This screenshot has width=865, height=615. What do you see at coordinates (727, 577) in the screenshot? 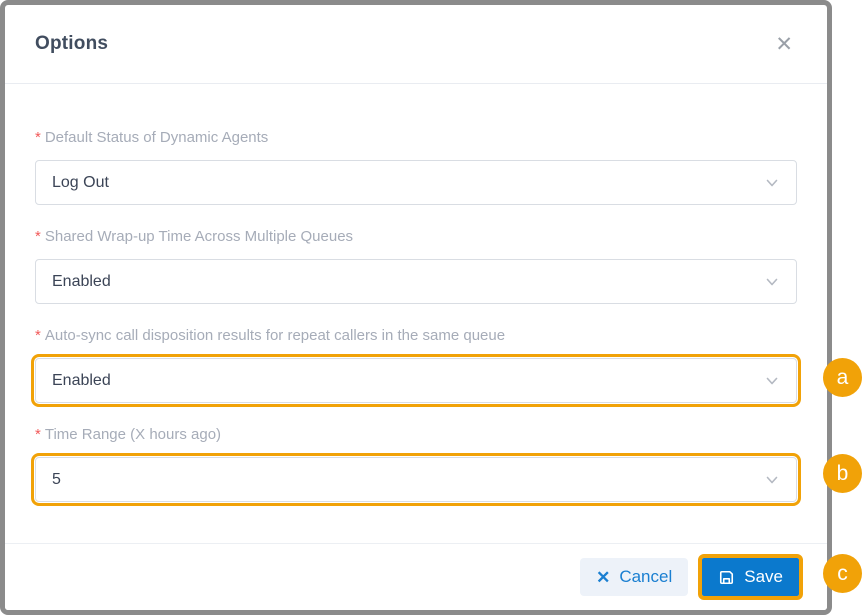
I see `save-floppy-icon` at bounding box center [727, 577].